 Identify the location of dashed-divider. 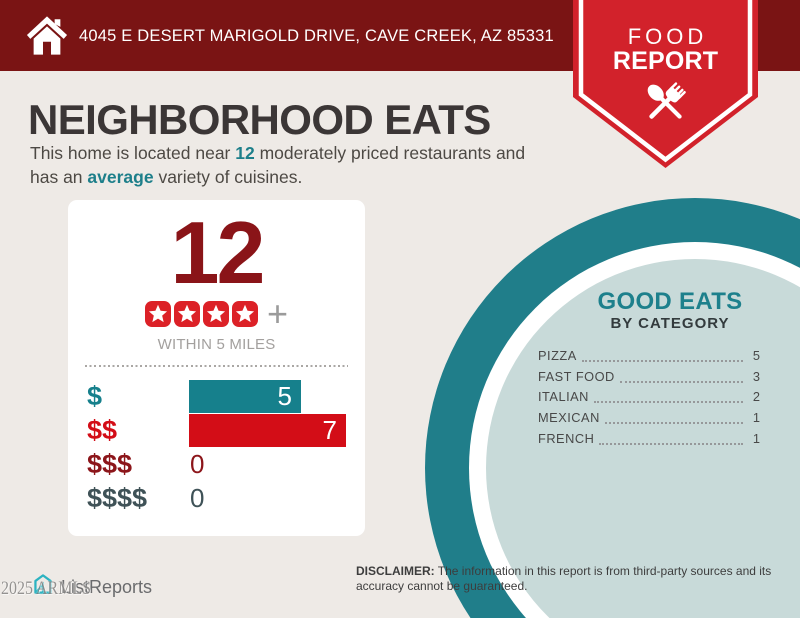
(216, 366).